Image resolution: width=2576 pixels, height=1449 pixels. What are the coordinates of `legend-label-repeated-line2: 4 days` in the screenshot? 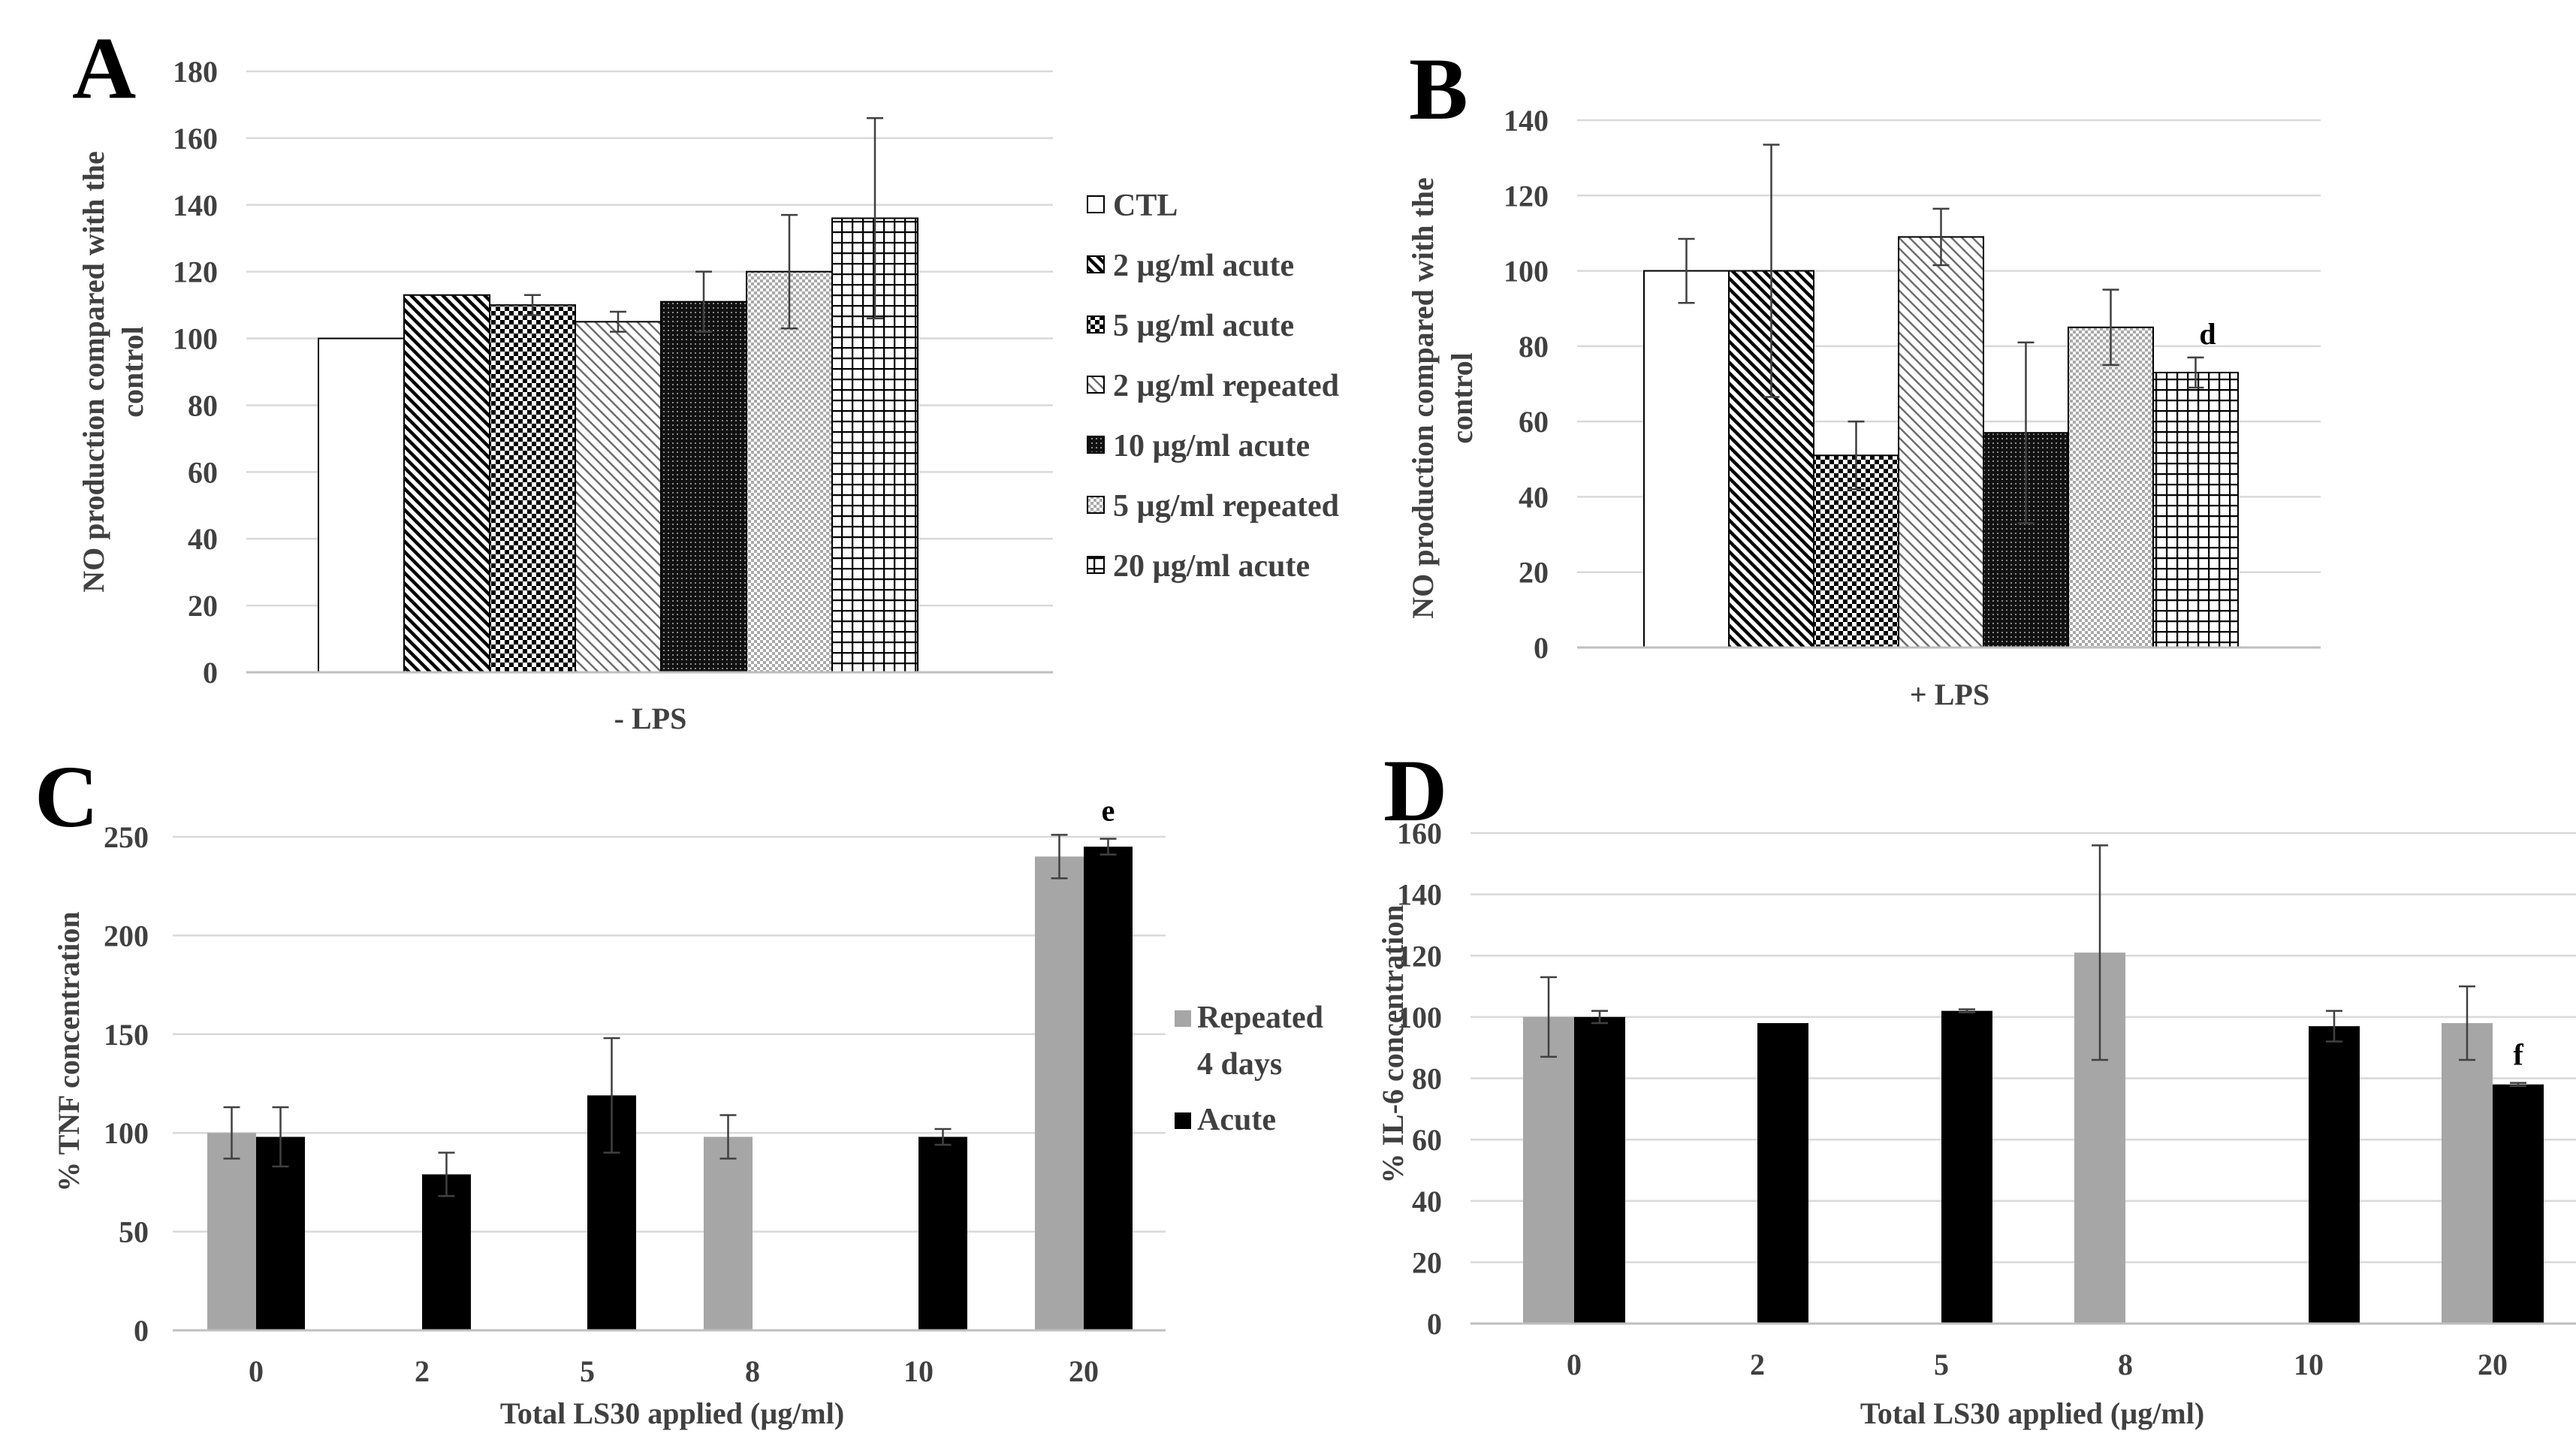 It's located at (1239, 1064).